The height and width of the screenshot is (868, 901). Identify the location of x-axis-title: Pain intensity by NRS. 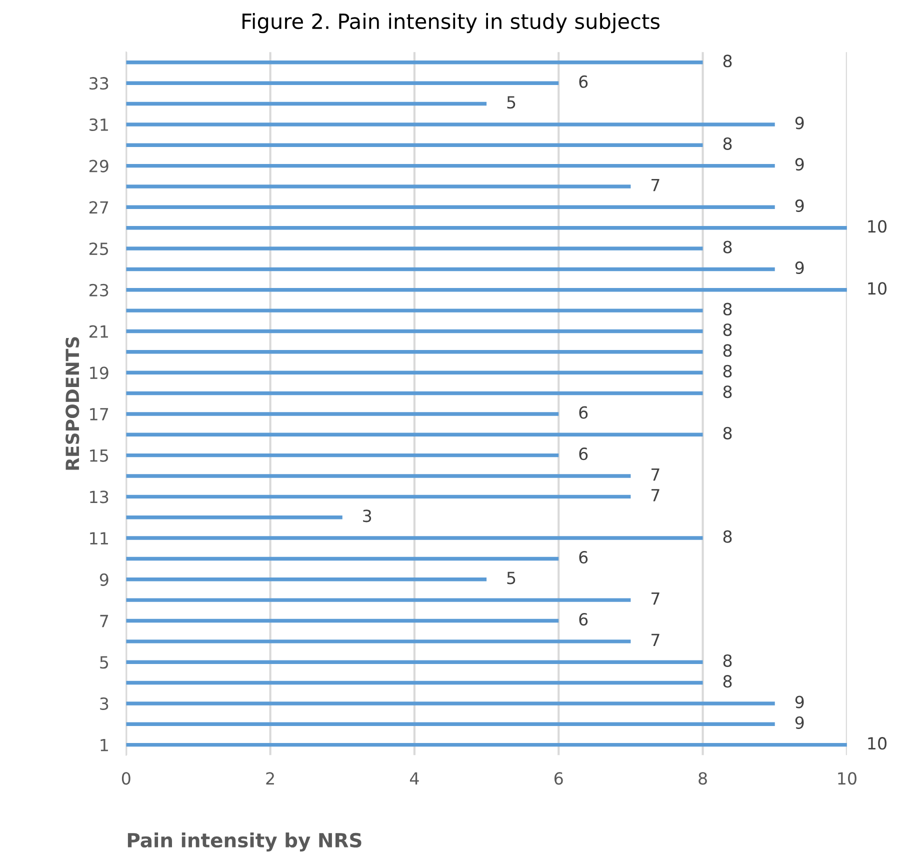
(245, 842).